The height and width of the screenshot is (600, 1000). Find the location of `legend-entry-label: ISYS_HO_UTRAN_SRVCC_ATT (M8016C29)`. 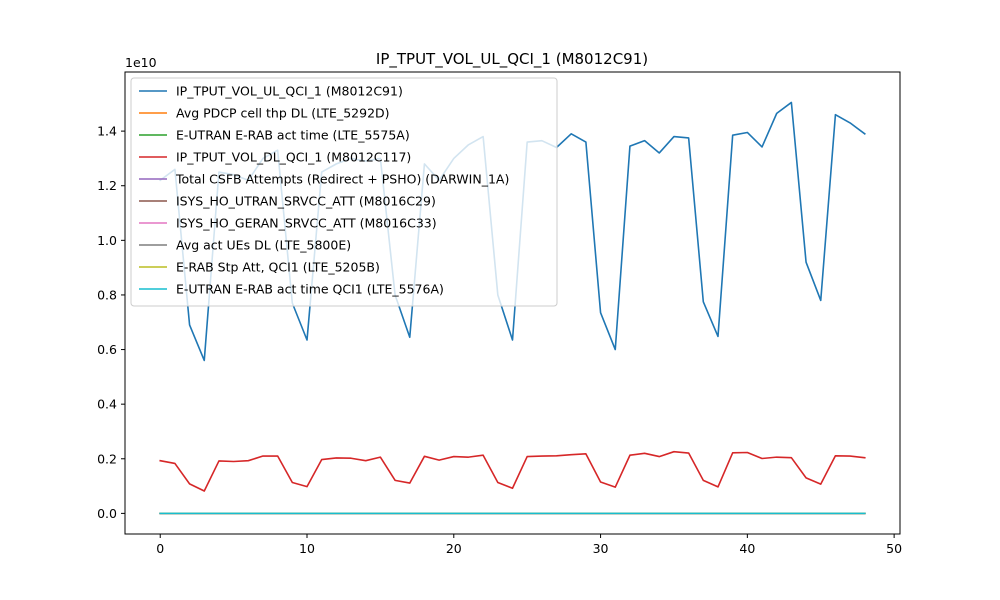

legend-entry-label: ISYS_HO_UTRAN_SRVCC_ATT (M8016C29) is located at coordinates (306, 201).